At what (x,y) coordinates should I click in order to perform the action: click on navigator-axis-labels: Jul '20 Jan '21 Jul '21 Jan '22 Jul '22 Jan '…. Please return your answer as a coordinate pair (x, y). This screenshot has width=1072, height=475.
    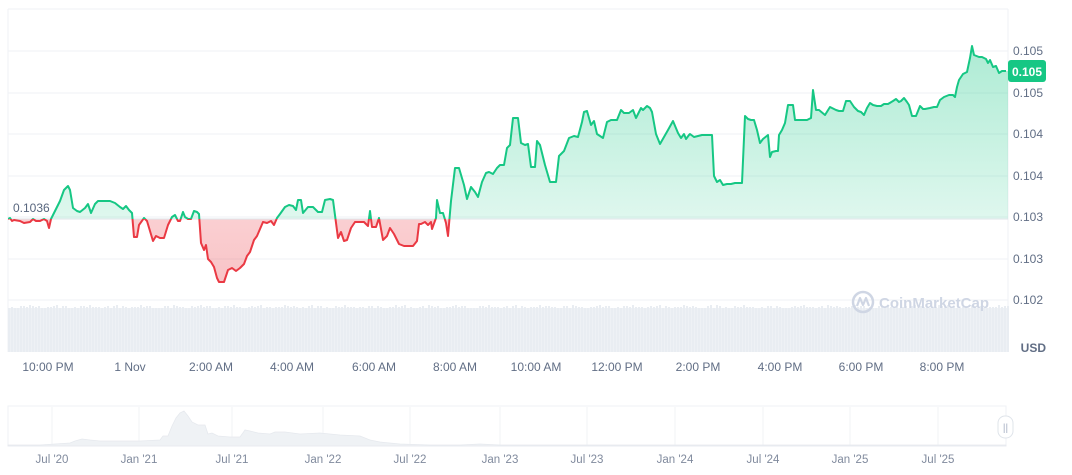
    Looking at the image, I should click on (495, 460).